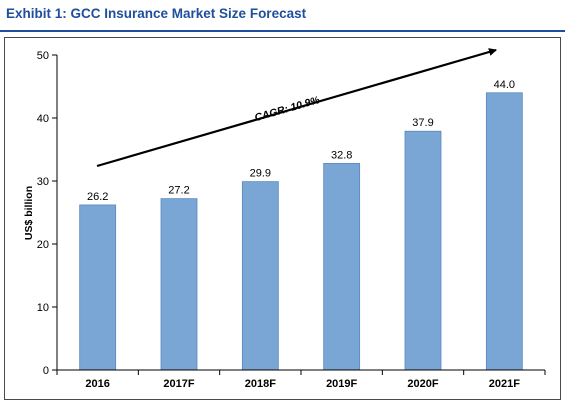 The width and height of the screenshot is (565, 406). What do you see at coordinates (422, 123) in the screenshot?
I see `bar-value-label: 37.9` at bounding box center [422, 123].